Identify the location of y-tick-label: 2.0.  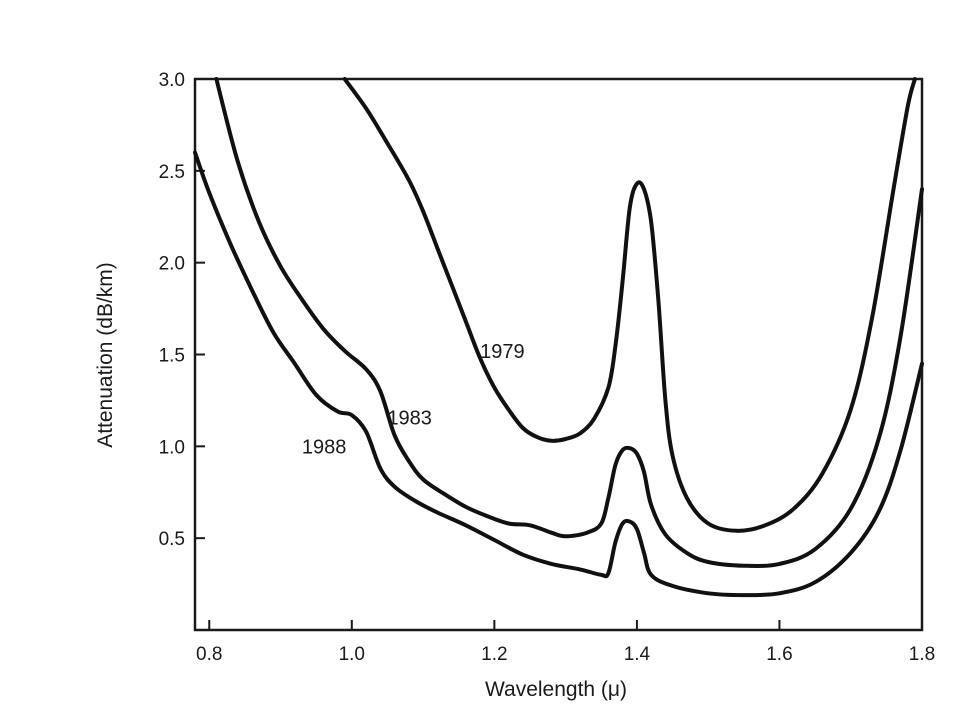
(172, 264).